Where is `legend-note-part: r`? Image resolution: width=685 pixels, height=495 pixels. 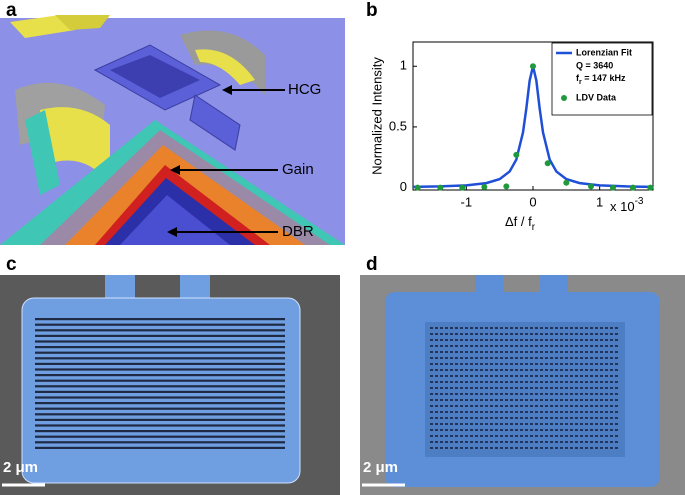 legend-note-part: r is located at coordinates (580, 82).